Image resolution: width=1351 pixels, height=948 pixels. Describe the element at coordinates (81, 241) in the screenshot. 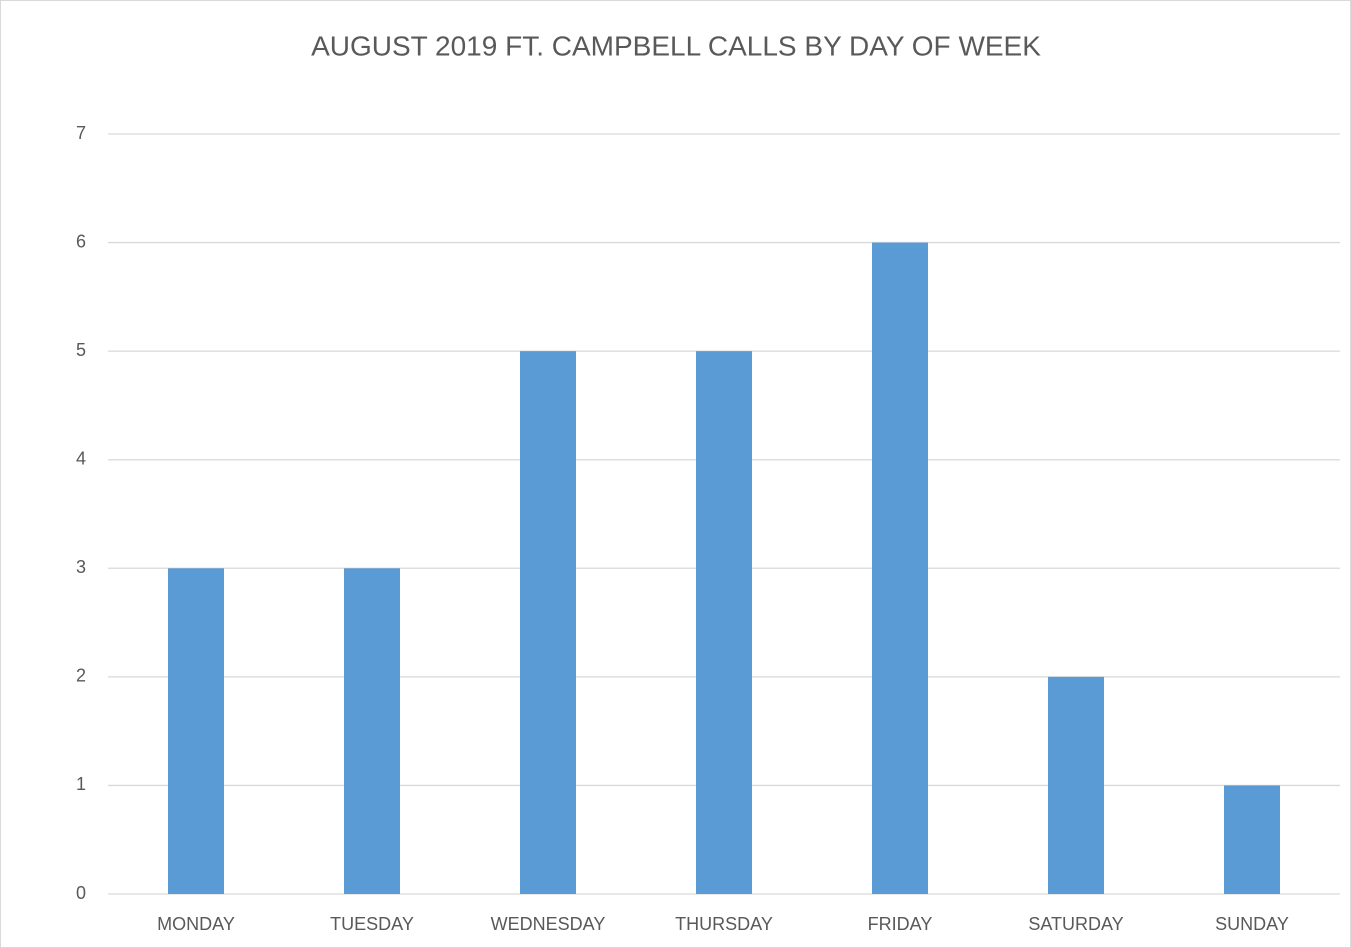

I see `y-tick-label: 6` at that location.